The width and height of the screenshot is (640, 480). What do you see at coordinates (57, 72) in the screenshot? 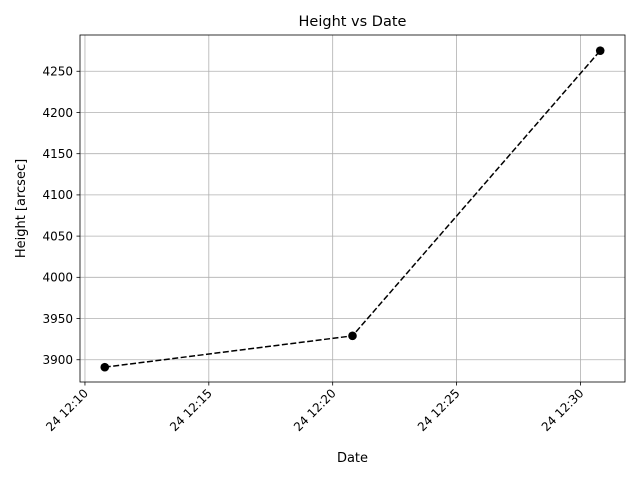
I see `y-tick-label: 4250` at bounding box center [57, 72].